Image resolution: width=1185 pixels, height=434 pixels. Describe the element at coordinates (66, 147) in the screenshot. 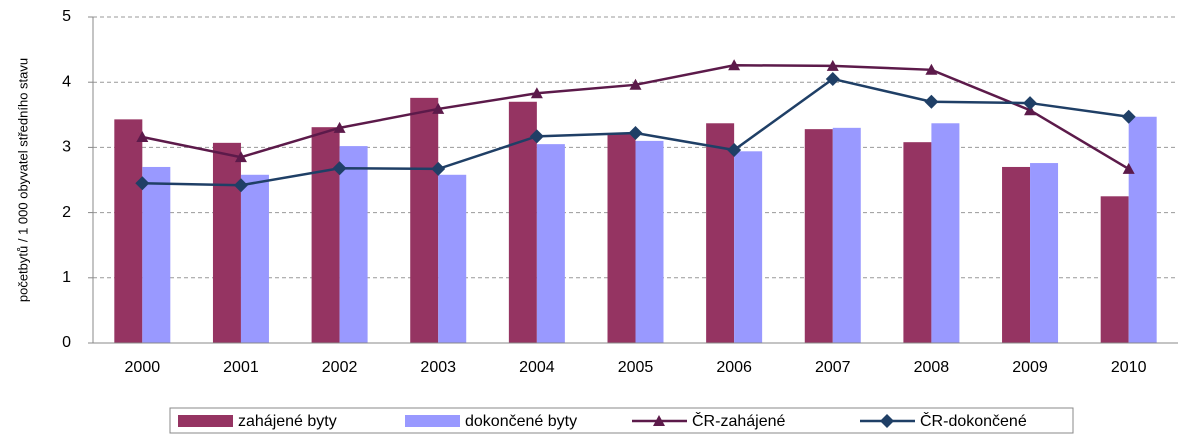

I see `y-tick-label: 3` at that location.